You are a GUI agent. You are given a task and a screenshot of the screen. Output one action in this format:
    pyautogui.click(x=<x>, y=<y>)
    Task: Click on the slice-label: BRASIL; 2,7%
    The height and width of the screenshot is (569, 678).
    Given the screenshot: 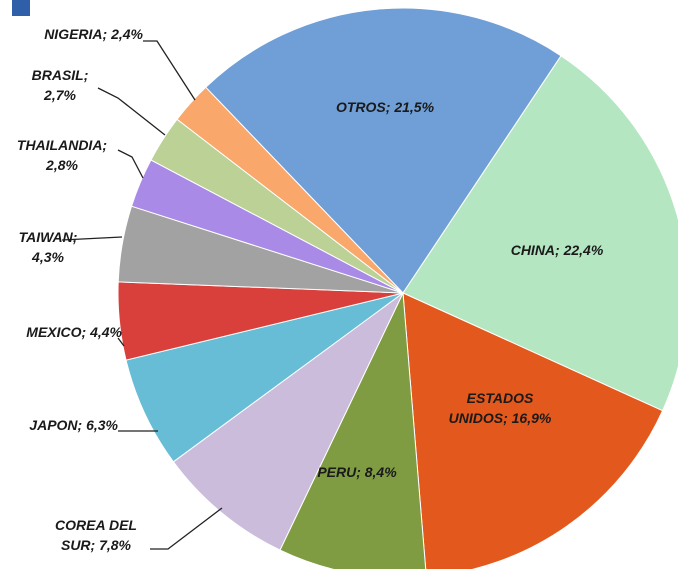 What is the action you would take?
    pyautogui.click(x=60, y=85)
    